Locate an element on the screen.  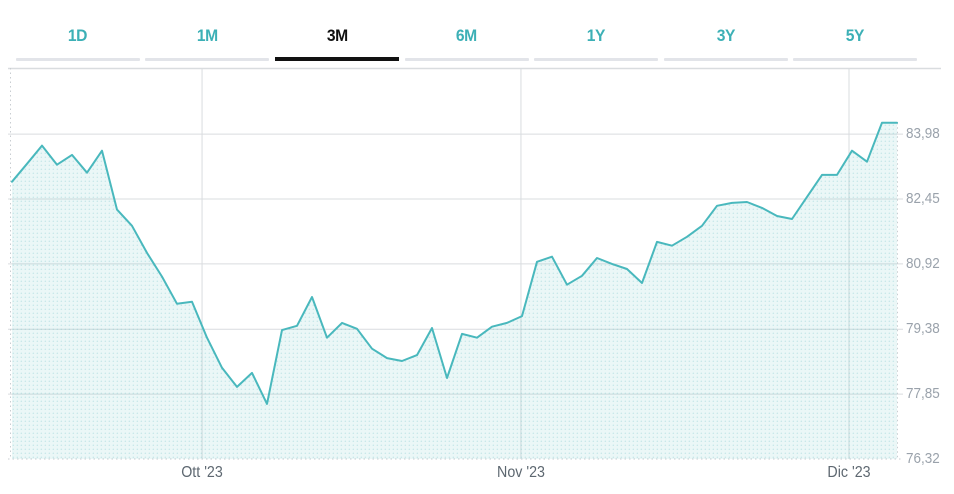
tab-6m-underline is located at coordinates (466, 59).